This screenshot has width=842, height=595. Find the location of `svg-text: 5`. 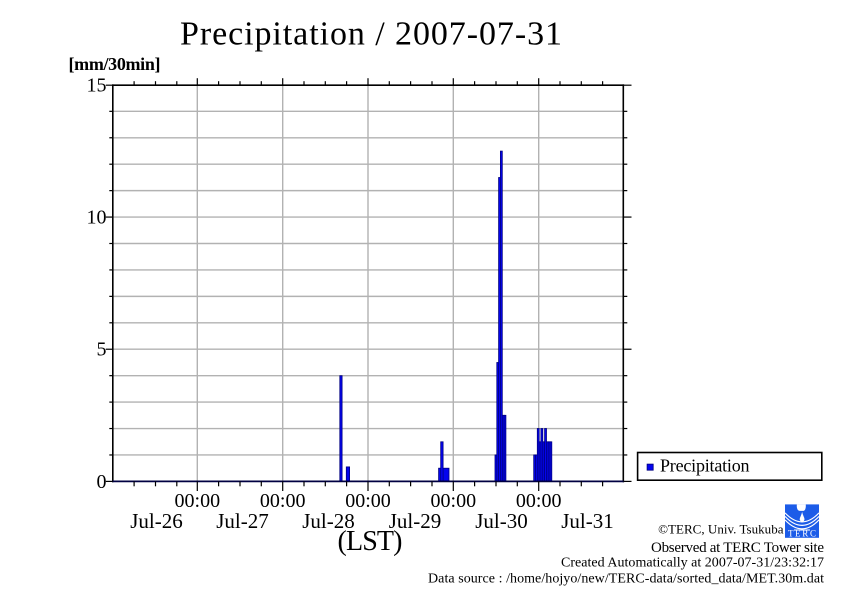

svg-text: 5 is located at coordinates (102, 350).